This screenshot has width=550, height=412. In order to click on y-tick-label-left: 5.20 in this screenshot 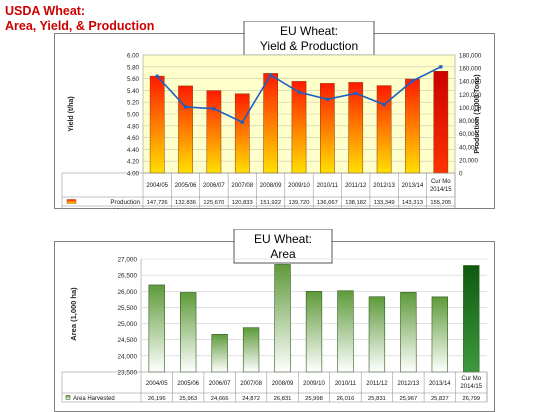, I will do `click(133, 103)`.